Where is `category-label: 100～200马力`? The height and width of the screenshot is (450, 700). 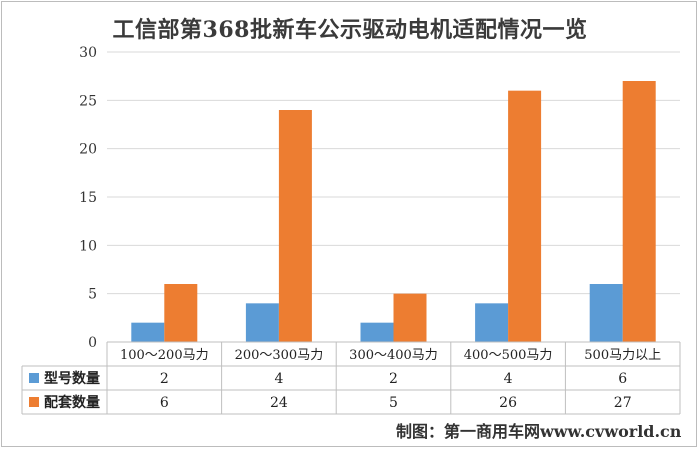 category-label: 100～200马力 is located at coordinates (164, 355).